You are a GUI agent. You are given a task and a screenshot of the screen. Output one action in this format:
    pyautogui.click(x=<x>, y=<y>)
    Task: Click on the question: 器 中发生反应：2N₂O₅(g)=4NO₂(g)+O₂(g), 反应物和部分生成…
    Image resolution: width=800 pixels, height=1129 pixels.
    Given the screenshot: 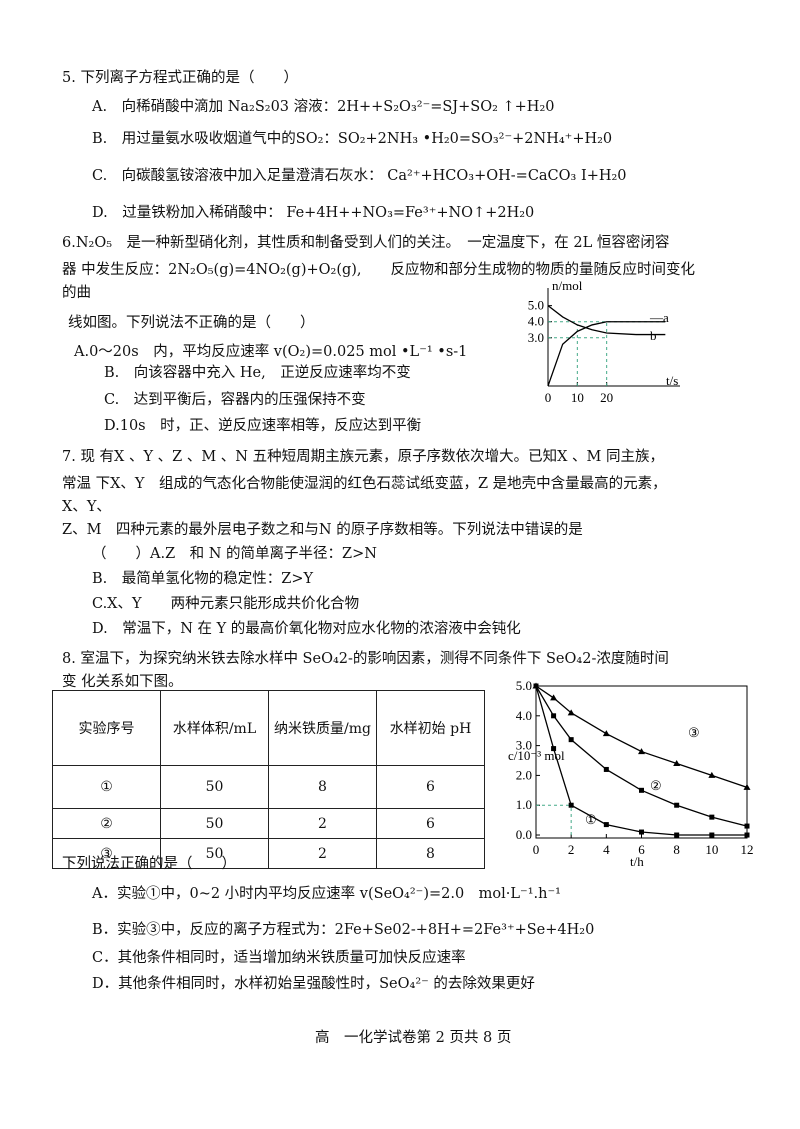 What is the action you would take?
    pyautogui.click(x=379, y=270)
    